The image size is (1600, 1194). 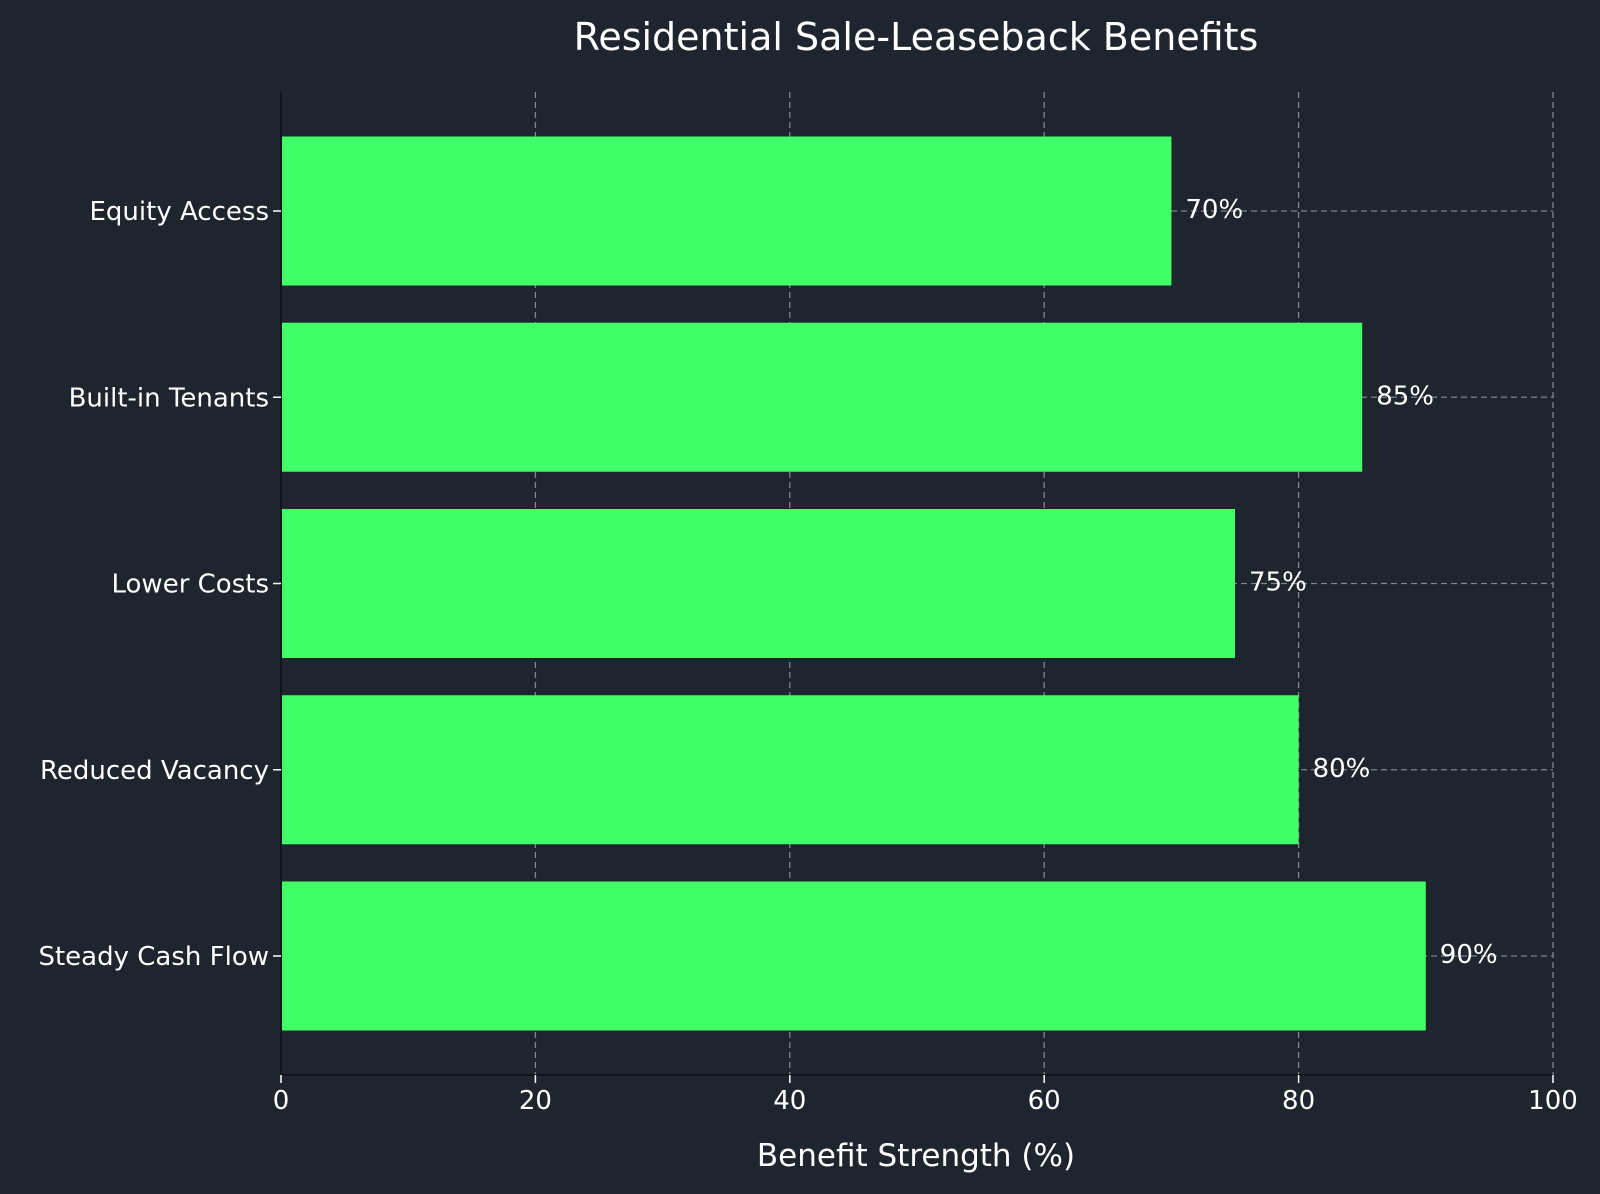 I want to click on x-tick-label: 0, so click(x=281, y=1101).